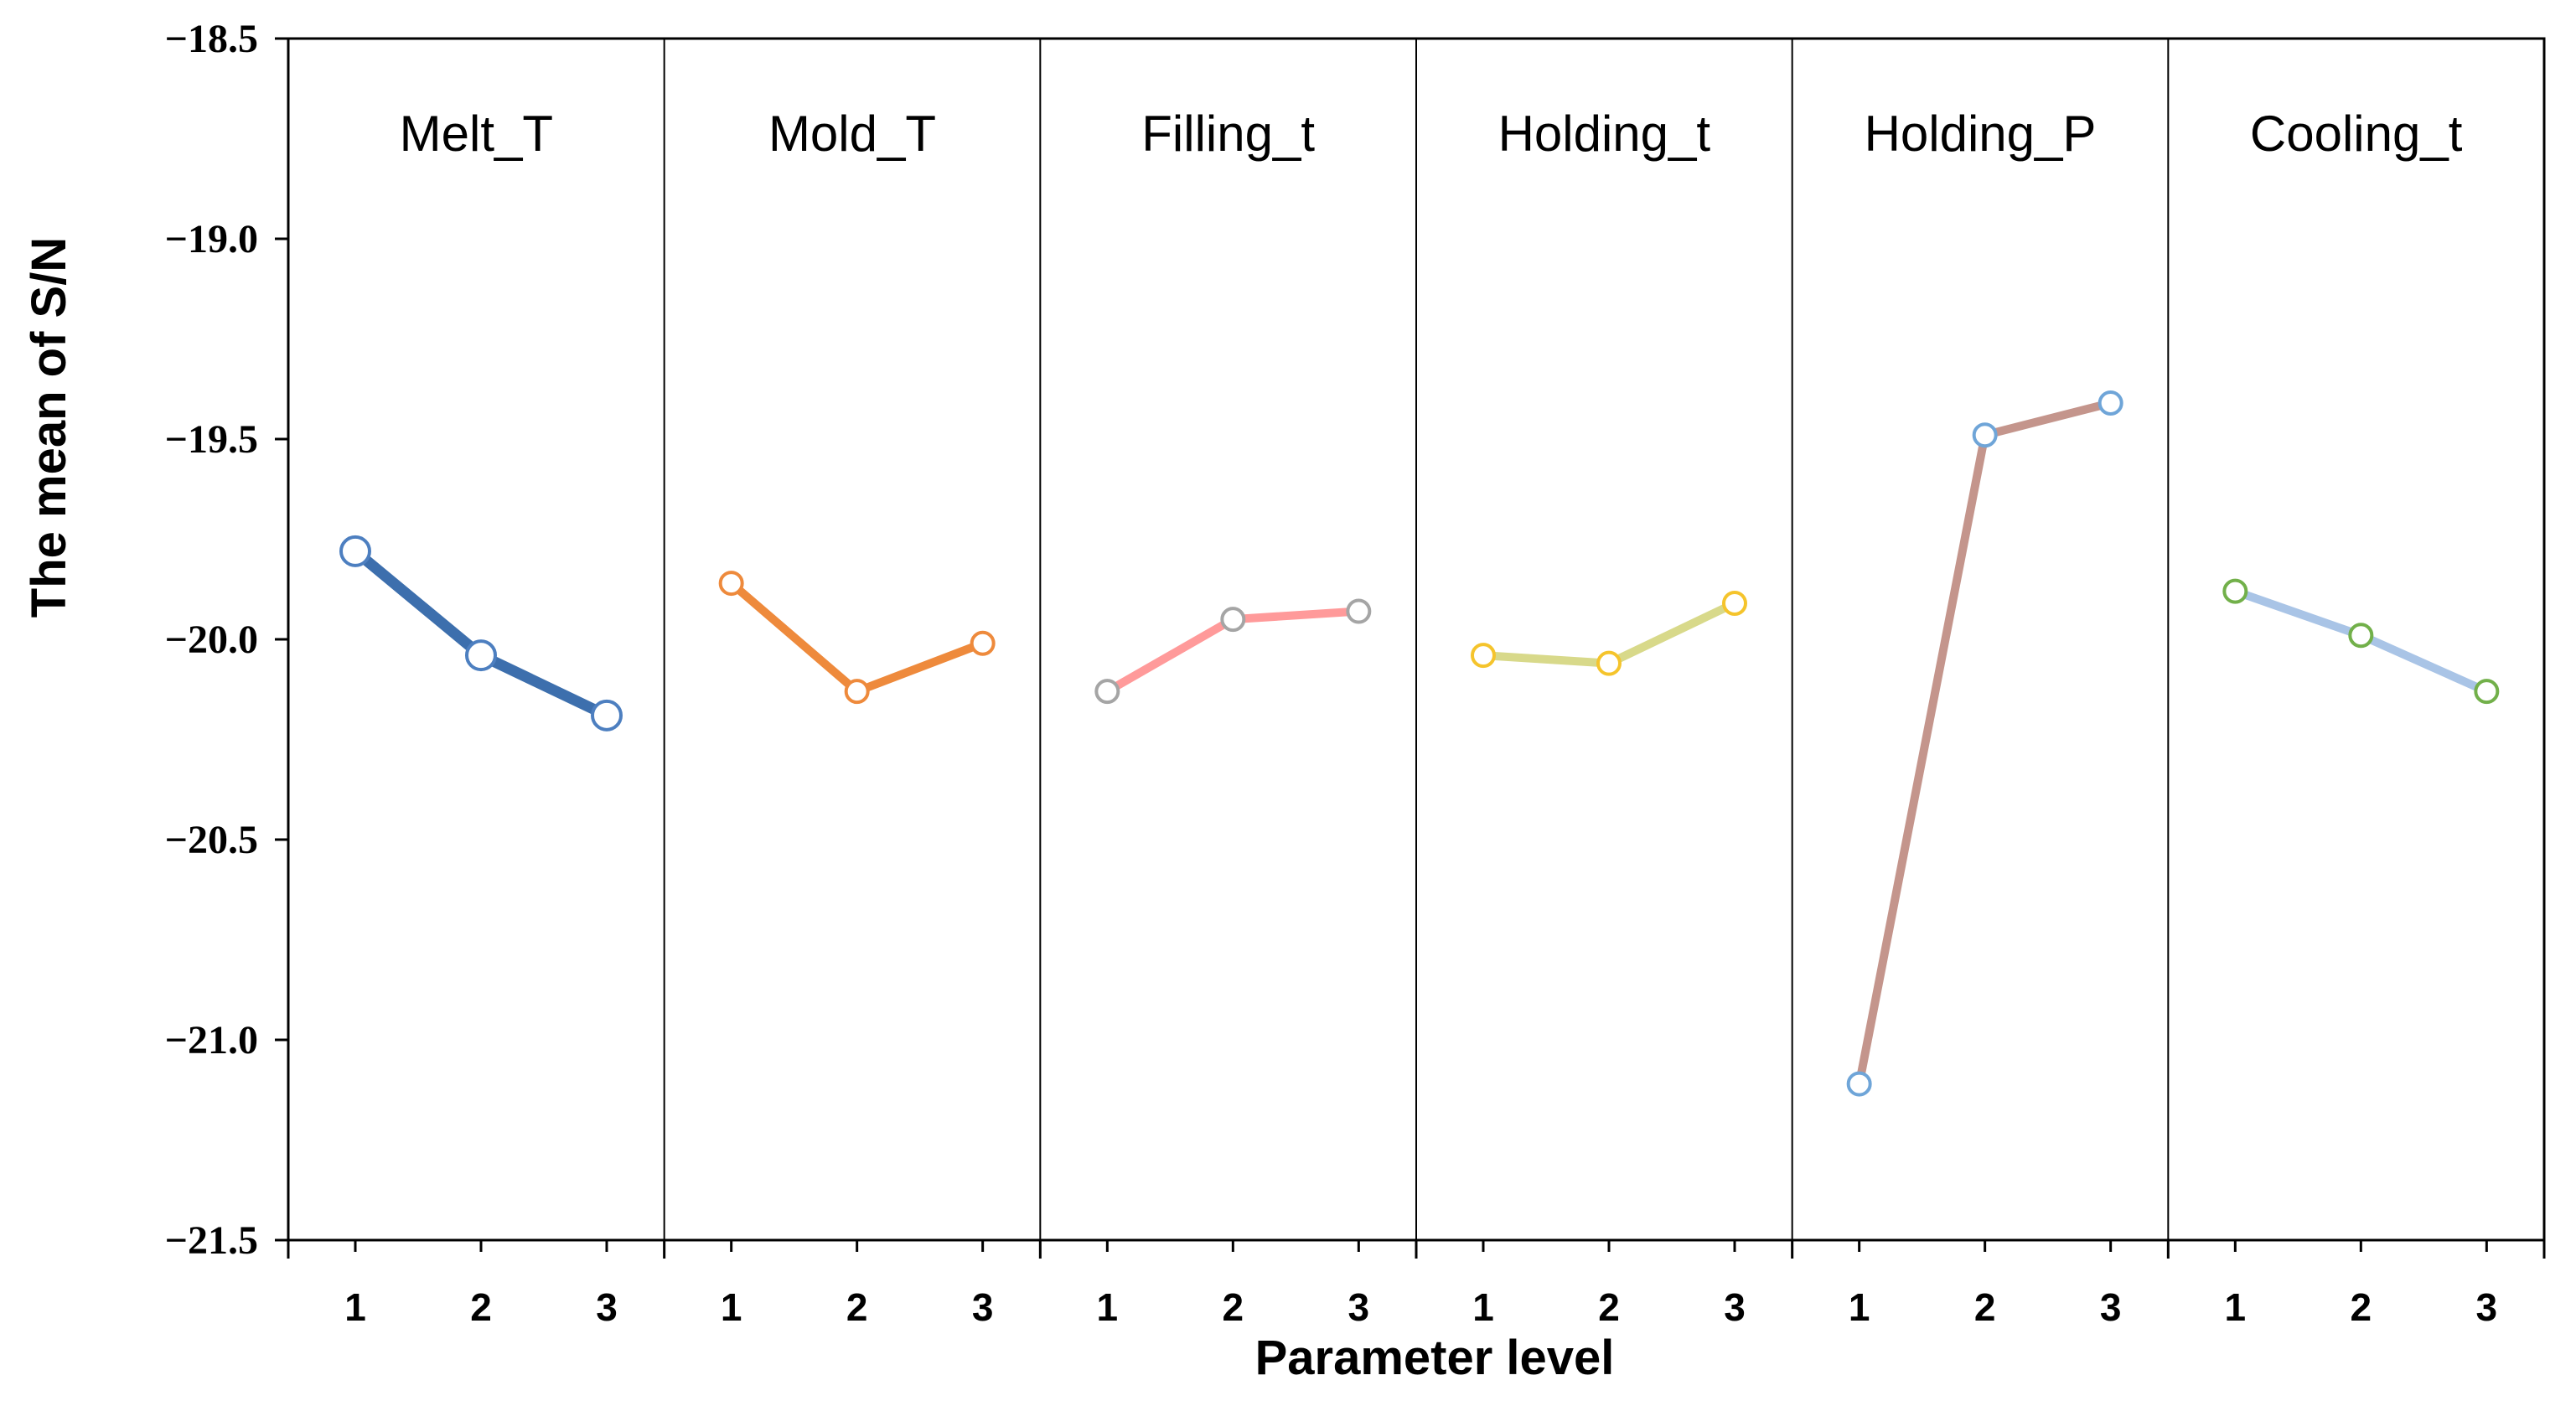  What do you see at coordinates (852, 134) in the screenshot?
I see `panel-label: Mold_T` at bounding box center [852, 134].